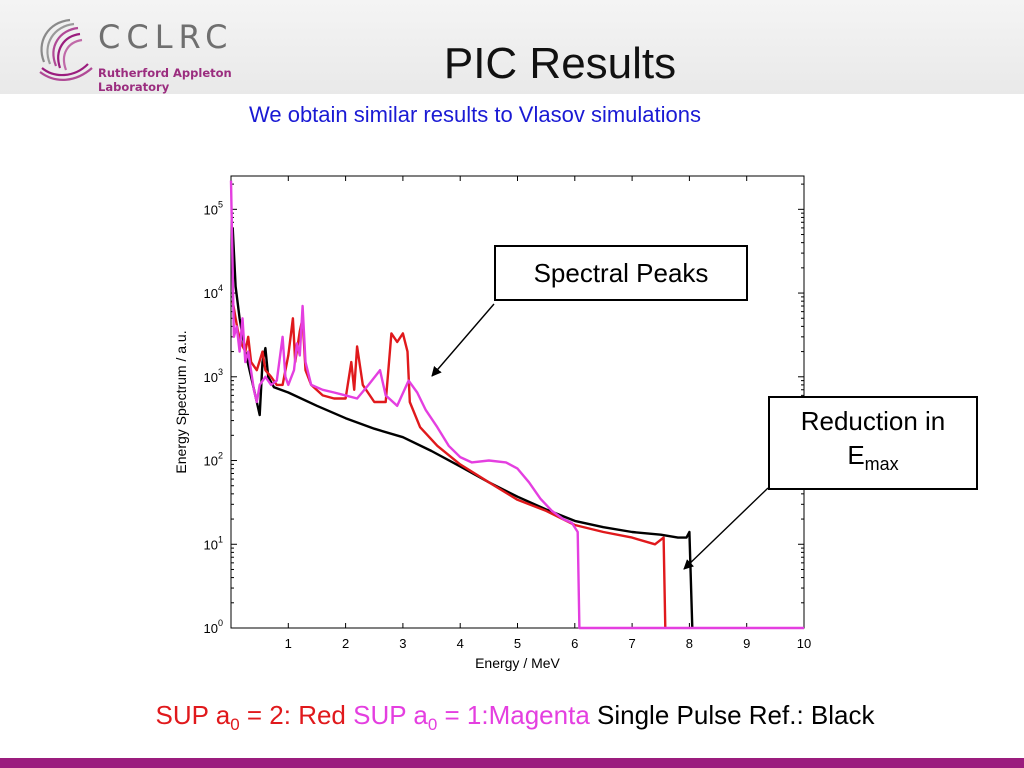  Describe the element at coordinates (560, 63) in the screenshot. I see `slide-title: PIC Results` at that location.